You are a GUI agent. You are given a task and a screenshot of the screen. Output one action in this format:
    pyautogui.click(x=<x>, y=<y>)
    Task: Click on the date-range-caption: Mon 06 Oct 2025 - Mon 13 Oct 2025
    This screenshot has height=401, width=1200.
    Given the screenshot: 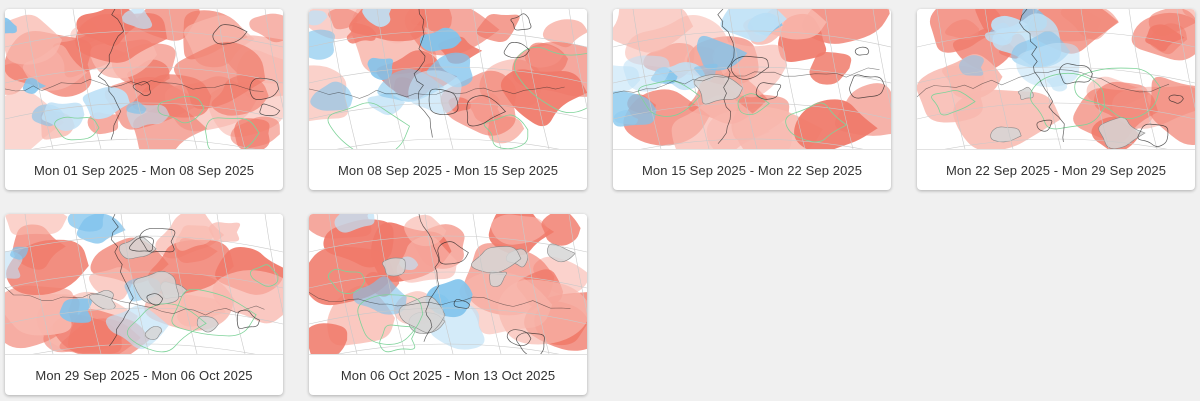 What is the action you would take?
    pyautogui.click(x=448, y=374)
    